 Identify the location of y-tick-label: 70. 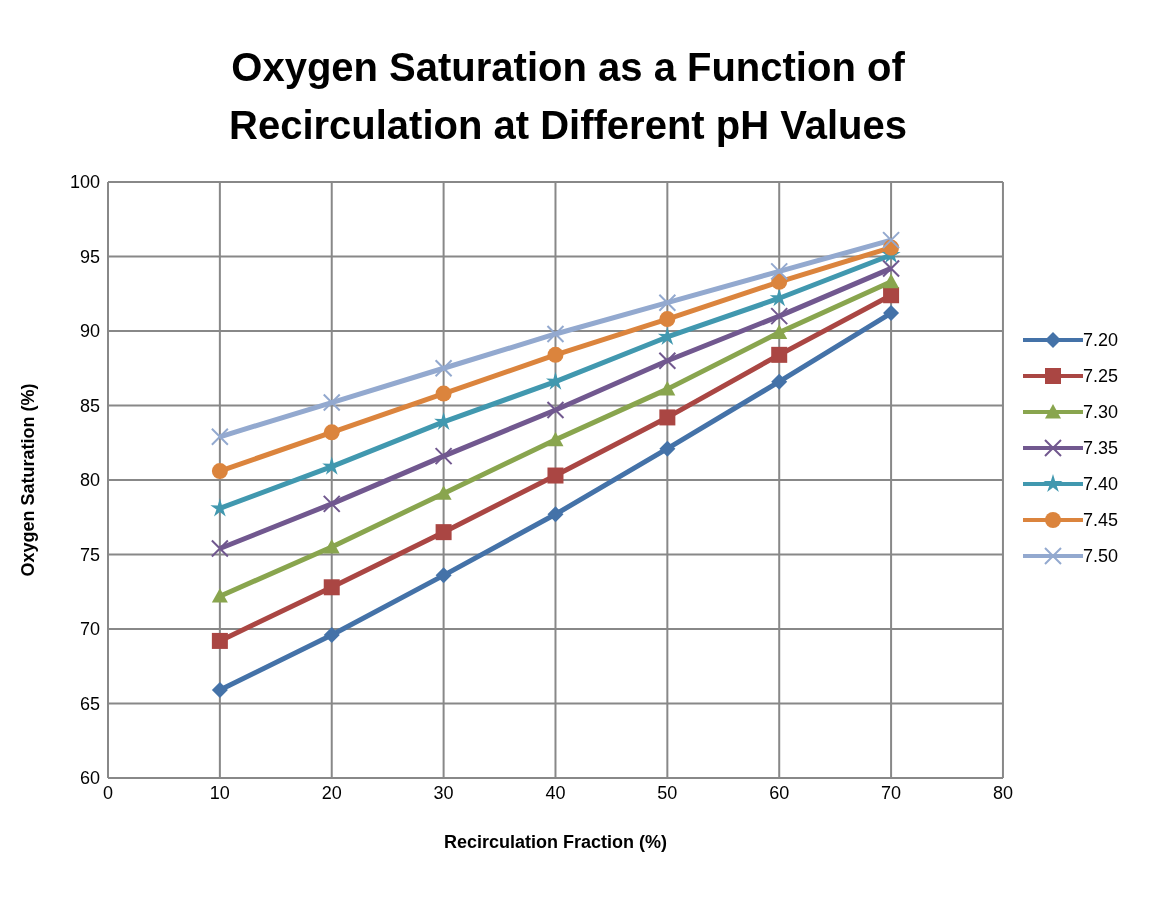
(89, 629).